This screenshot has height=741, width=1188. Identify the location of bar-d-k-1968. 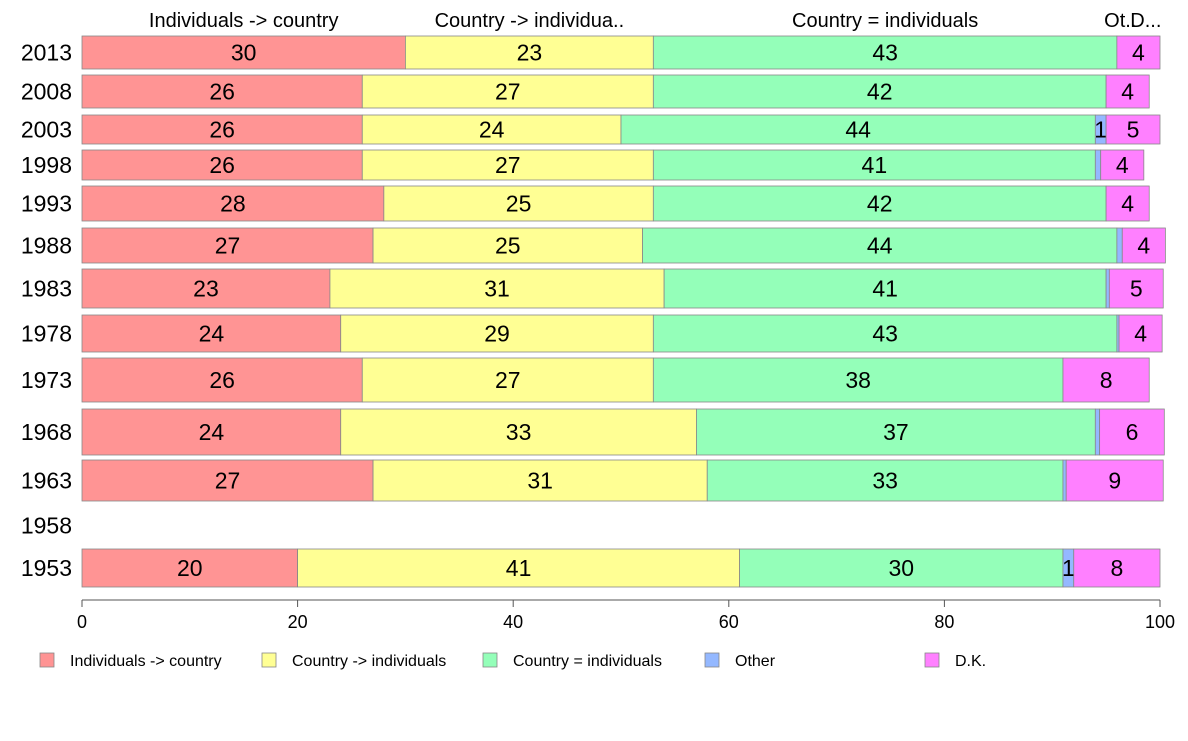
(1132, 432).